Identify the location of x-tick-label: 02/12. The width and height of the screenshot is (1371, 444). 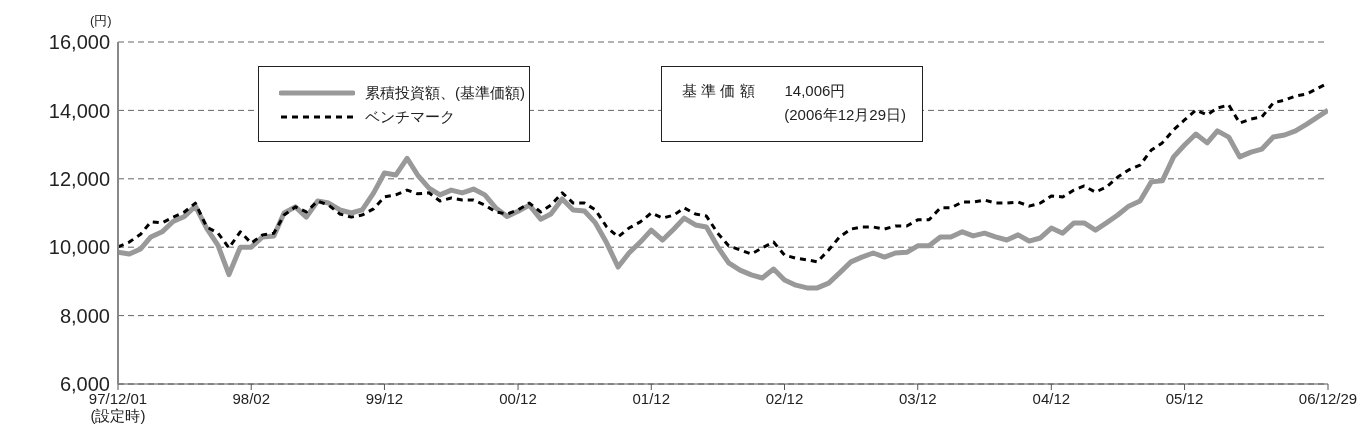
(784, 398).